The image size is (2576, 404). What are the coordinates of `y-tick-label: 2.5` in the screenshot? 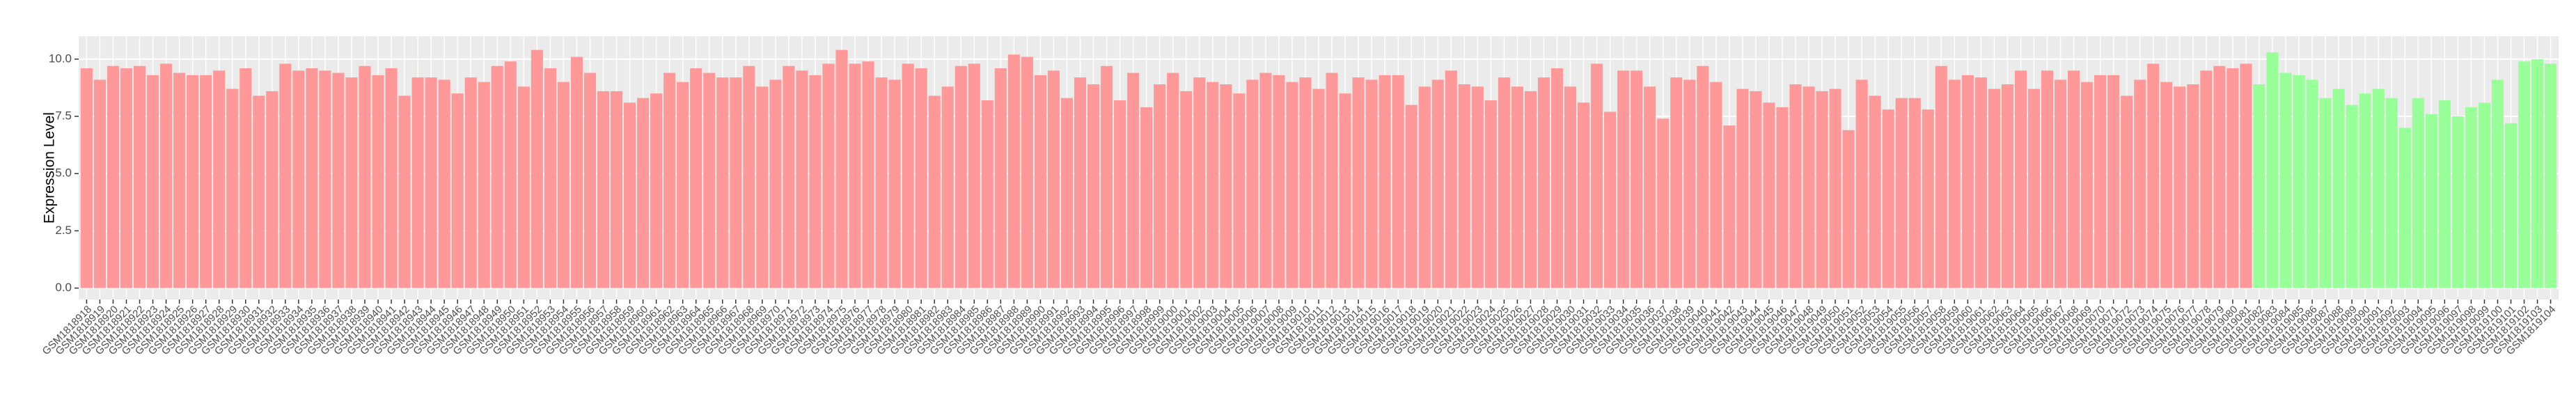 It's located at (63, 230).